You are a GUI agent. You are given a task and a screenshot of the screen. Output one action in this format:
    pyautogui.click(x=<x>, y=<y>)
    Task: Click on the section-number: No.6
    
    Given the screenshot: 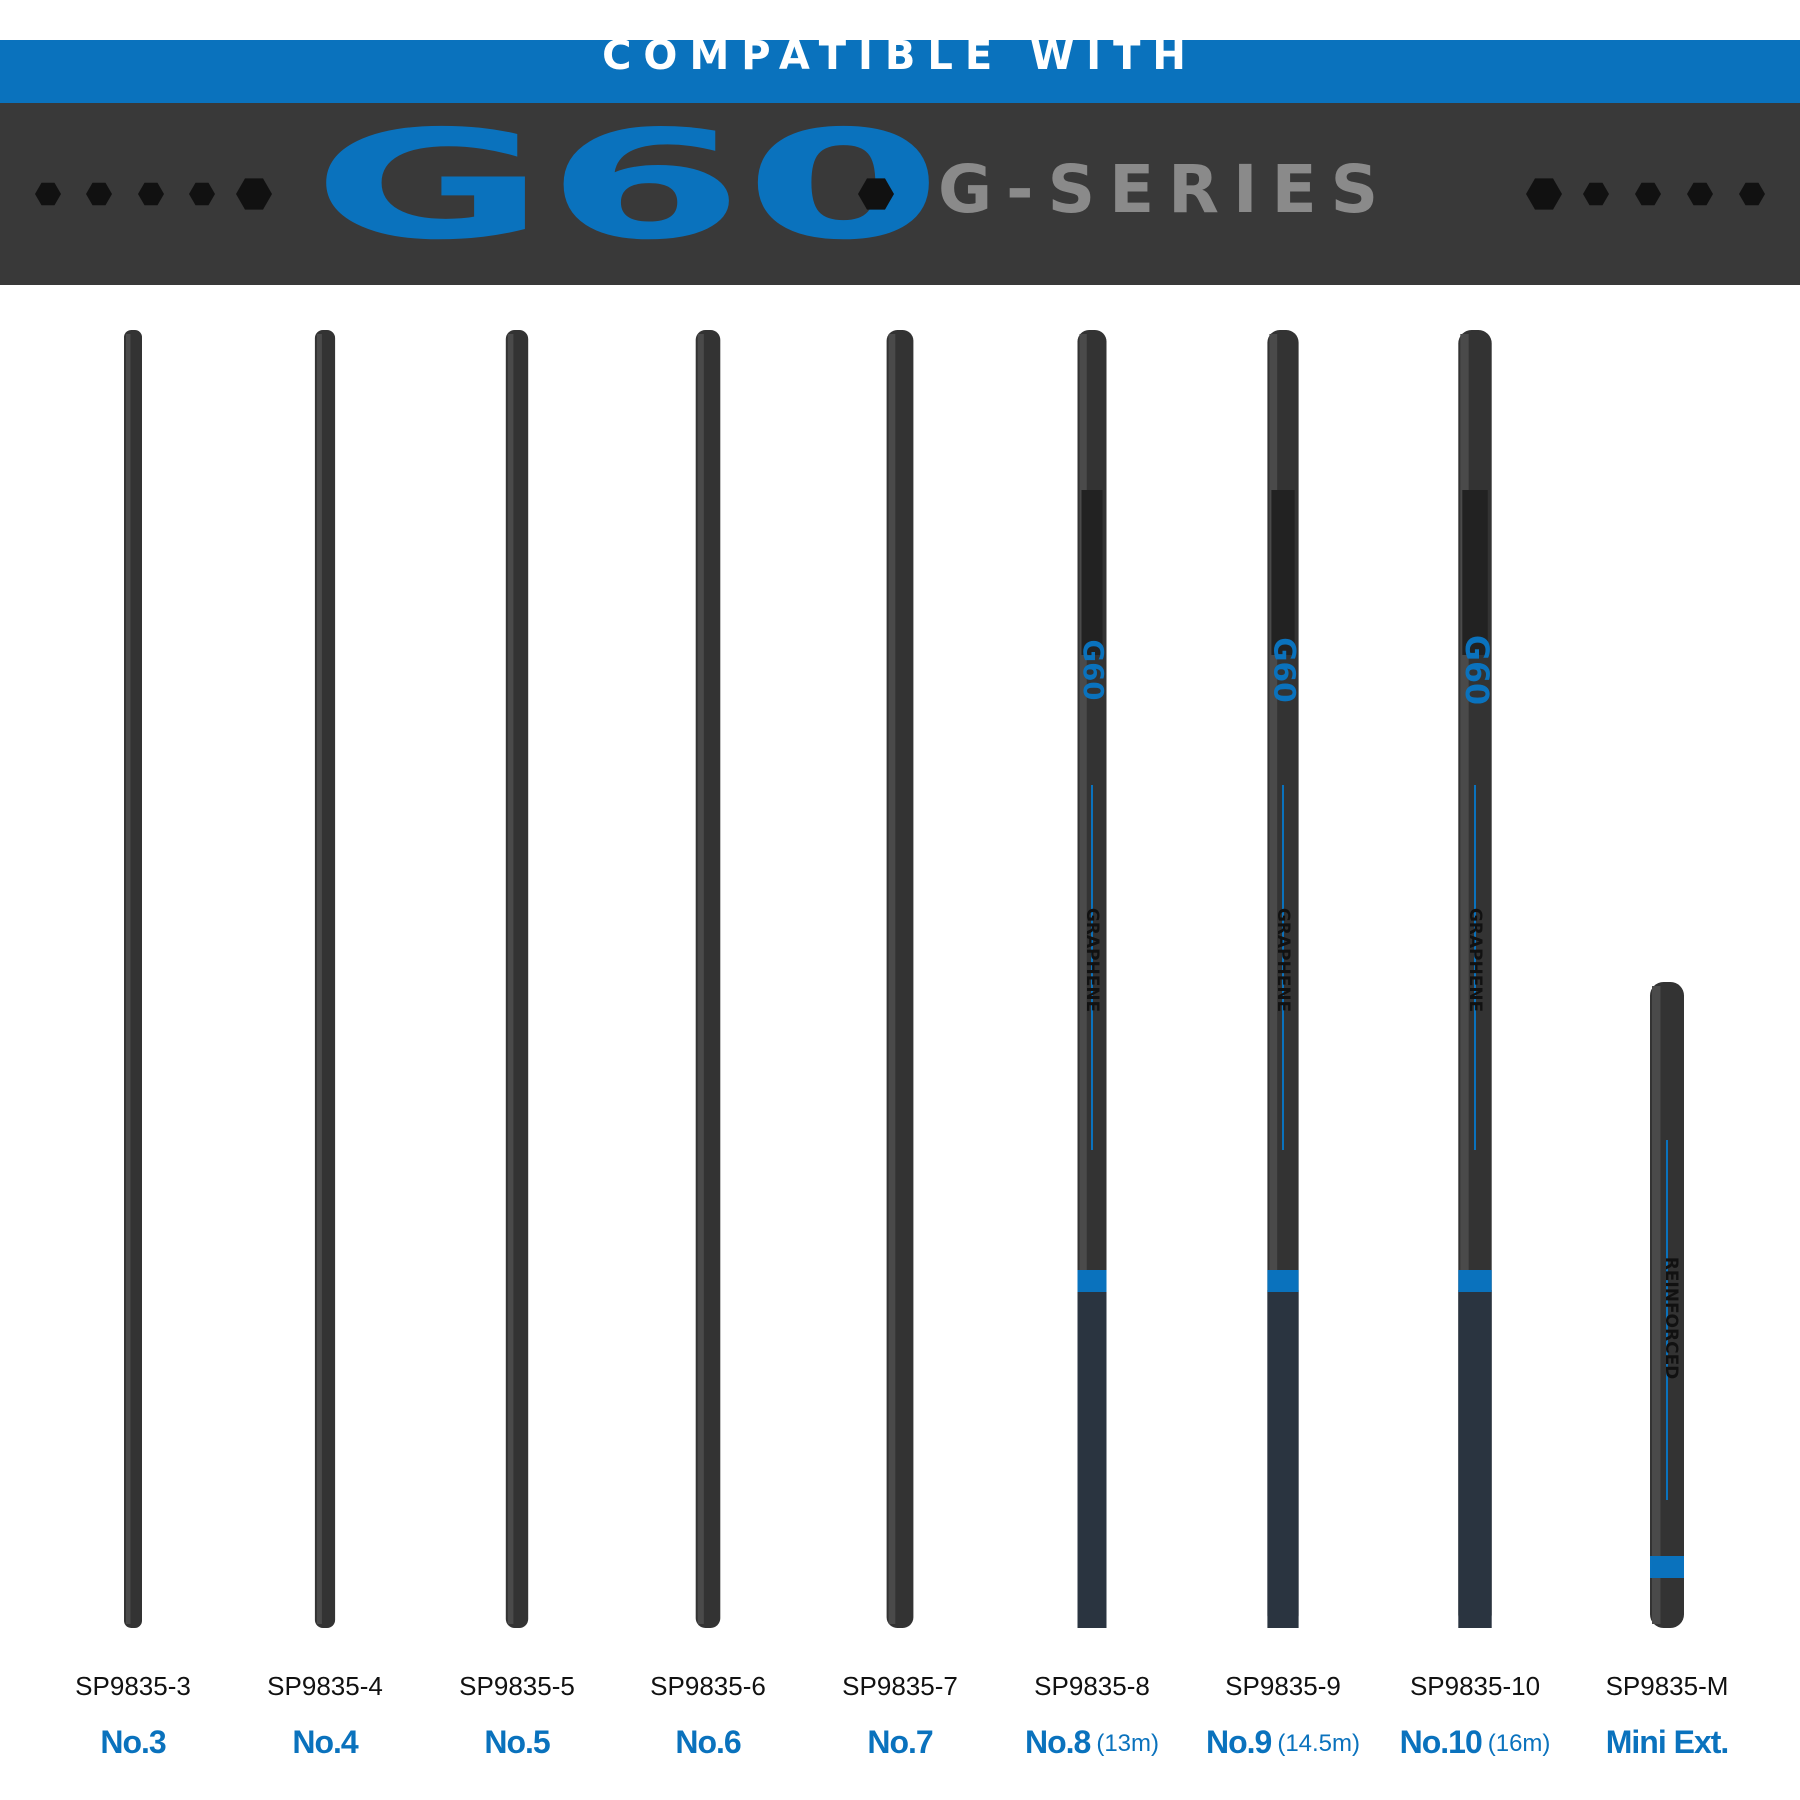 What is the action you would take?
    pyautogui.click(x=708, y=1742)
    